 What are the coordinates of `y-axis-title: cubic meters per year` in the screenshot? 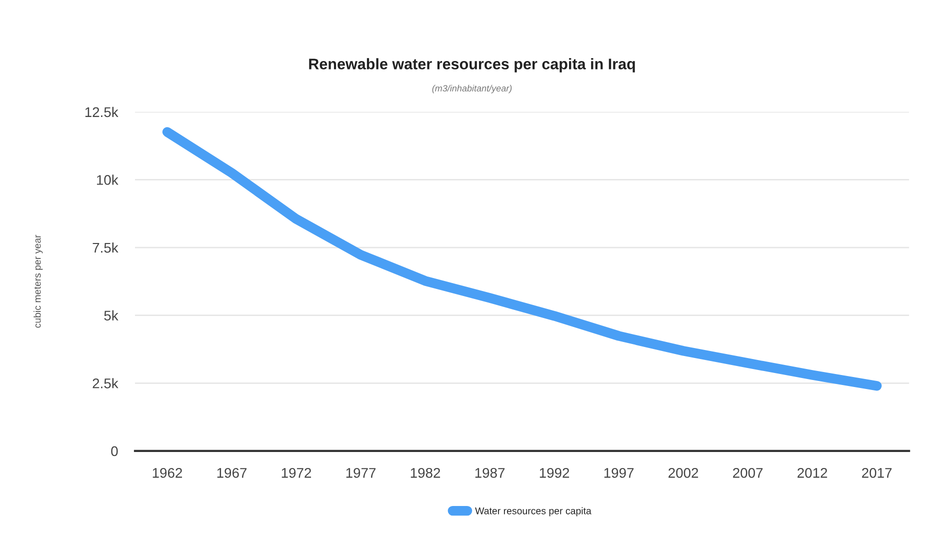 It's located at (38, 281).